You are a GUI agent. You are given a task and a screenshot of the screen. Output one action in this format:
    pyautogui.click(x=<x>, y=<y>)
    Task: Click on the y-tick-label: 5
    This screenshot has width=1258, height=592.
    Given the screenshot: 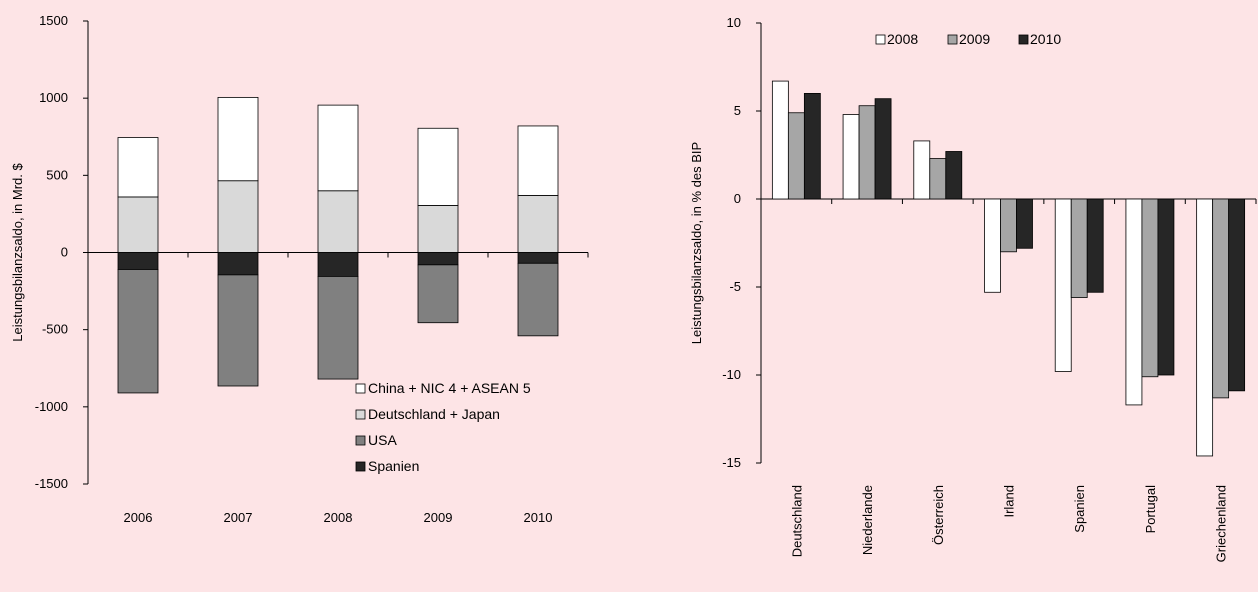 What is the action you would take?
    pyautogui.click(x=737, y=110)
    